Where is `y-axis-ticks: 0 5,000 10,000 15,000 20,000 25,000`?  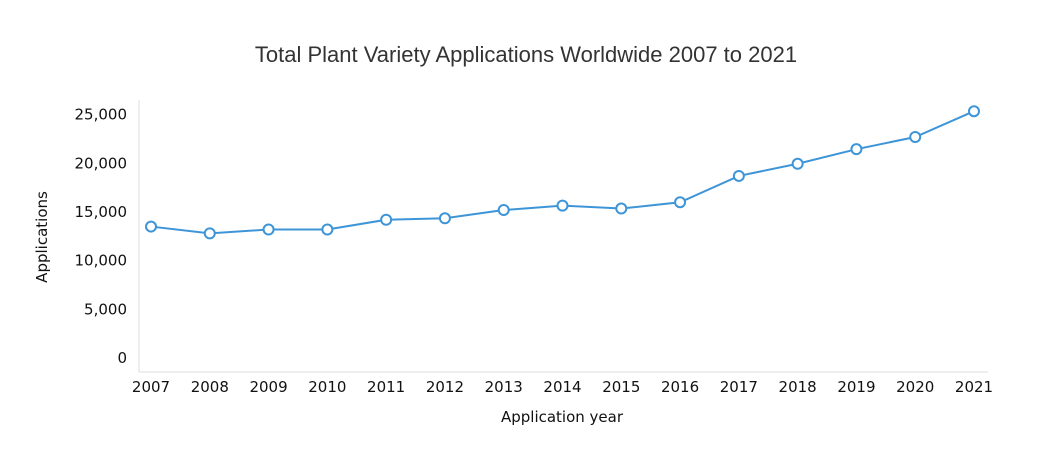
y-axis-ticks: 0 5,000 10,000 15,000 20,000 25,000 is located at coordinates (101, 236).